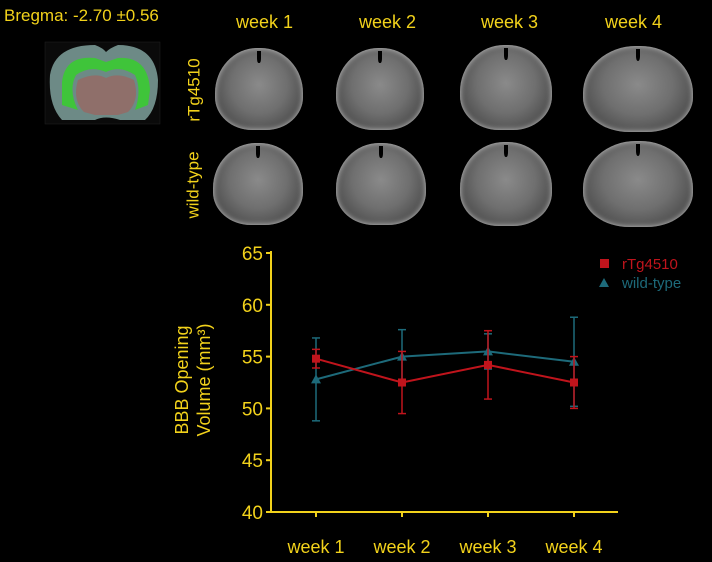 The width and height of the screenshot is (712, 562). I want to click on x-tick-label: week 3, so click(487, 547).